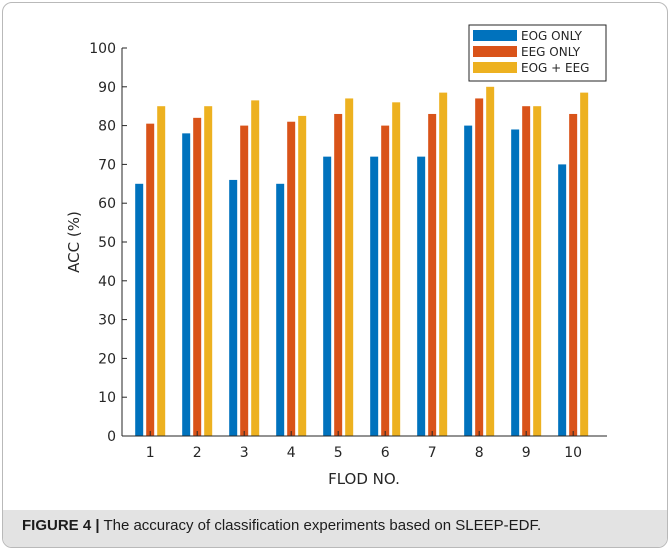 The image size is (672, 552). What do you see at coordinates (107, 243) in the screenshot?
I see `y-tick-label: 50` at bounding box center [107, 243].